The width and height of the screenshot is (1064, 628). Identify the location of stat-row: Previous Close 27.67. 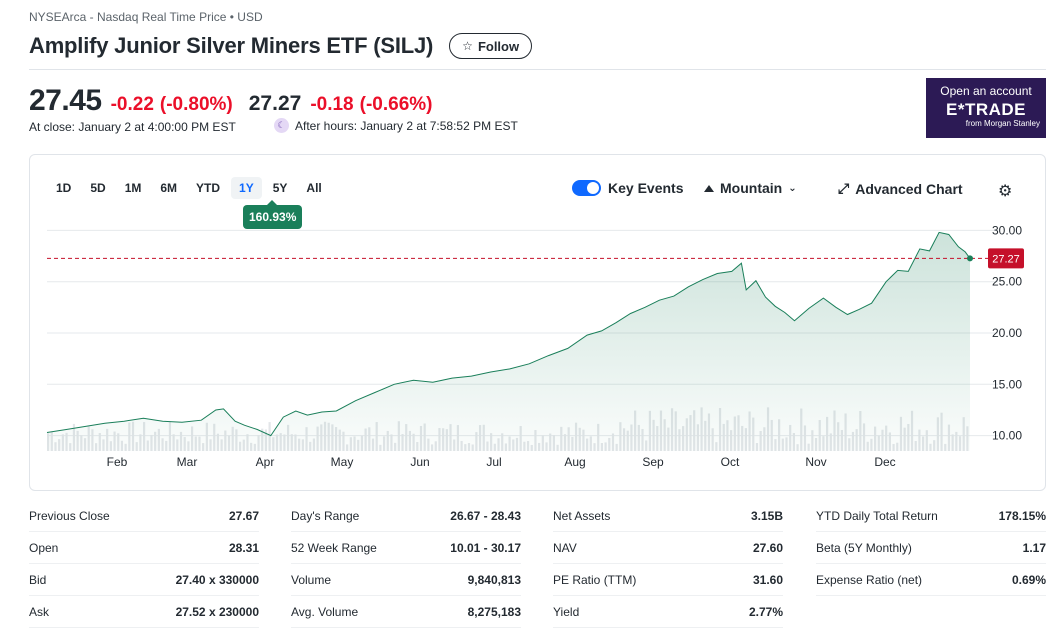
(144, 516).